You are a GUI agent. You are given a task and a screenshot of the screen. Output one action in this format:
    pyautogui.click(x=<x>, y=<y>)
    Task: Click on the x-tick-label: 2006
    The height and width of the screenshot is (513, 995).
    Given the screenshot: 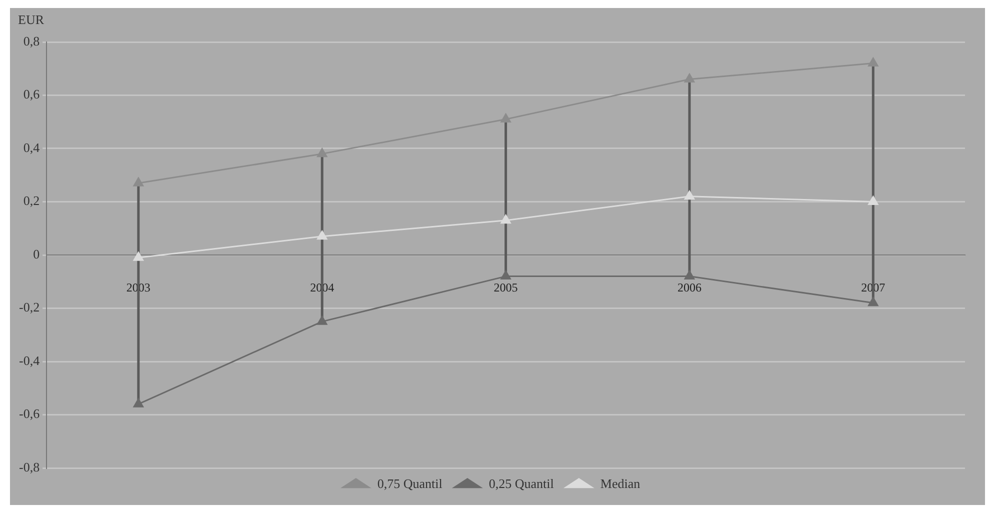 What is the action you would take?
    pyautogui.click(x=689, y=287)
    